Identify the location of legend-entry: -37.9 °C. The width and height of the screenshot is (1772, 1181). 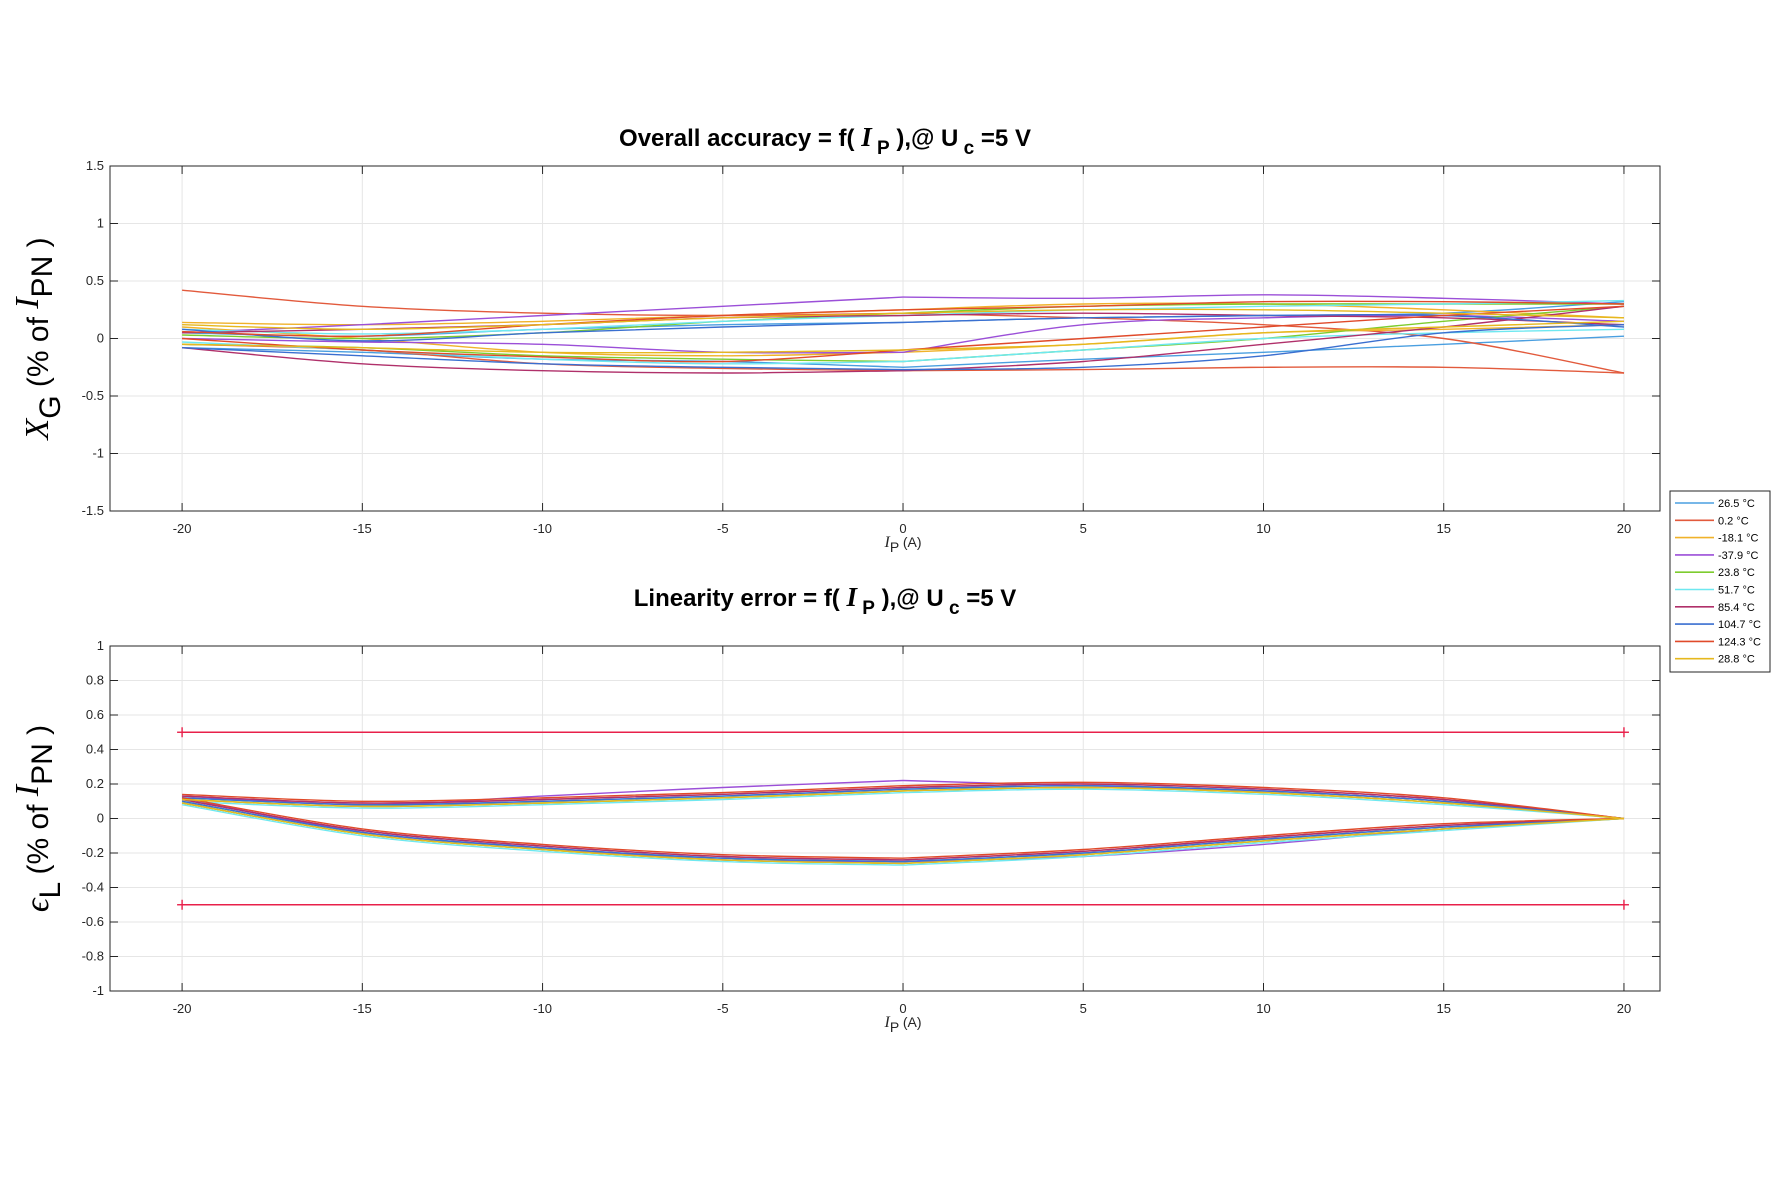
(1738, 556).